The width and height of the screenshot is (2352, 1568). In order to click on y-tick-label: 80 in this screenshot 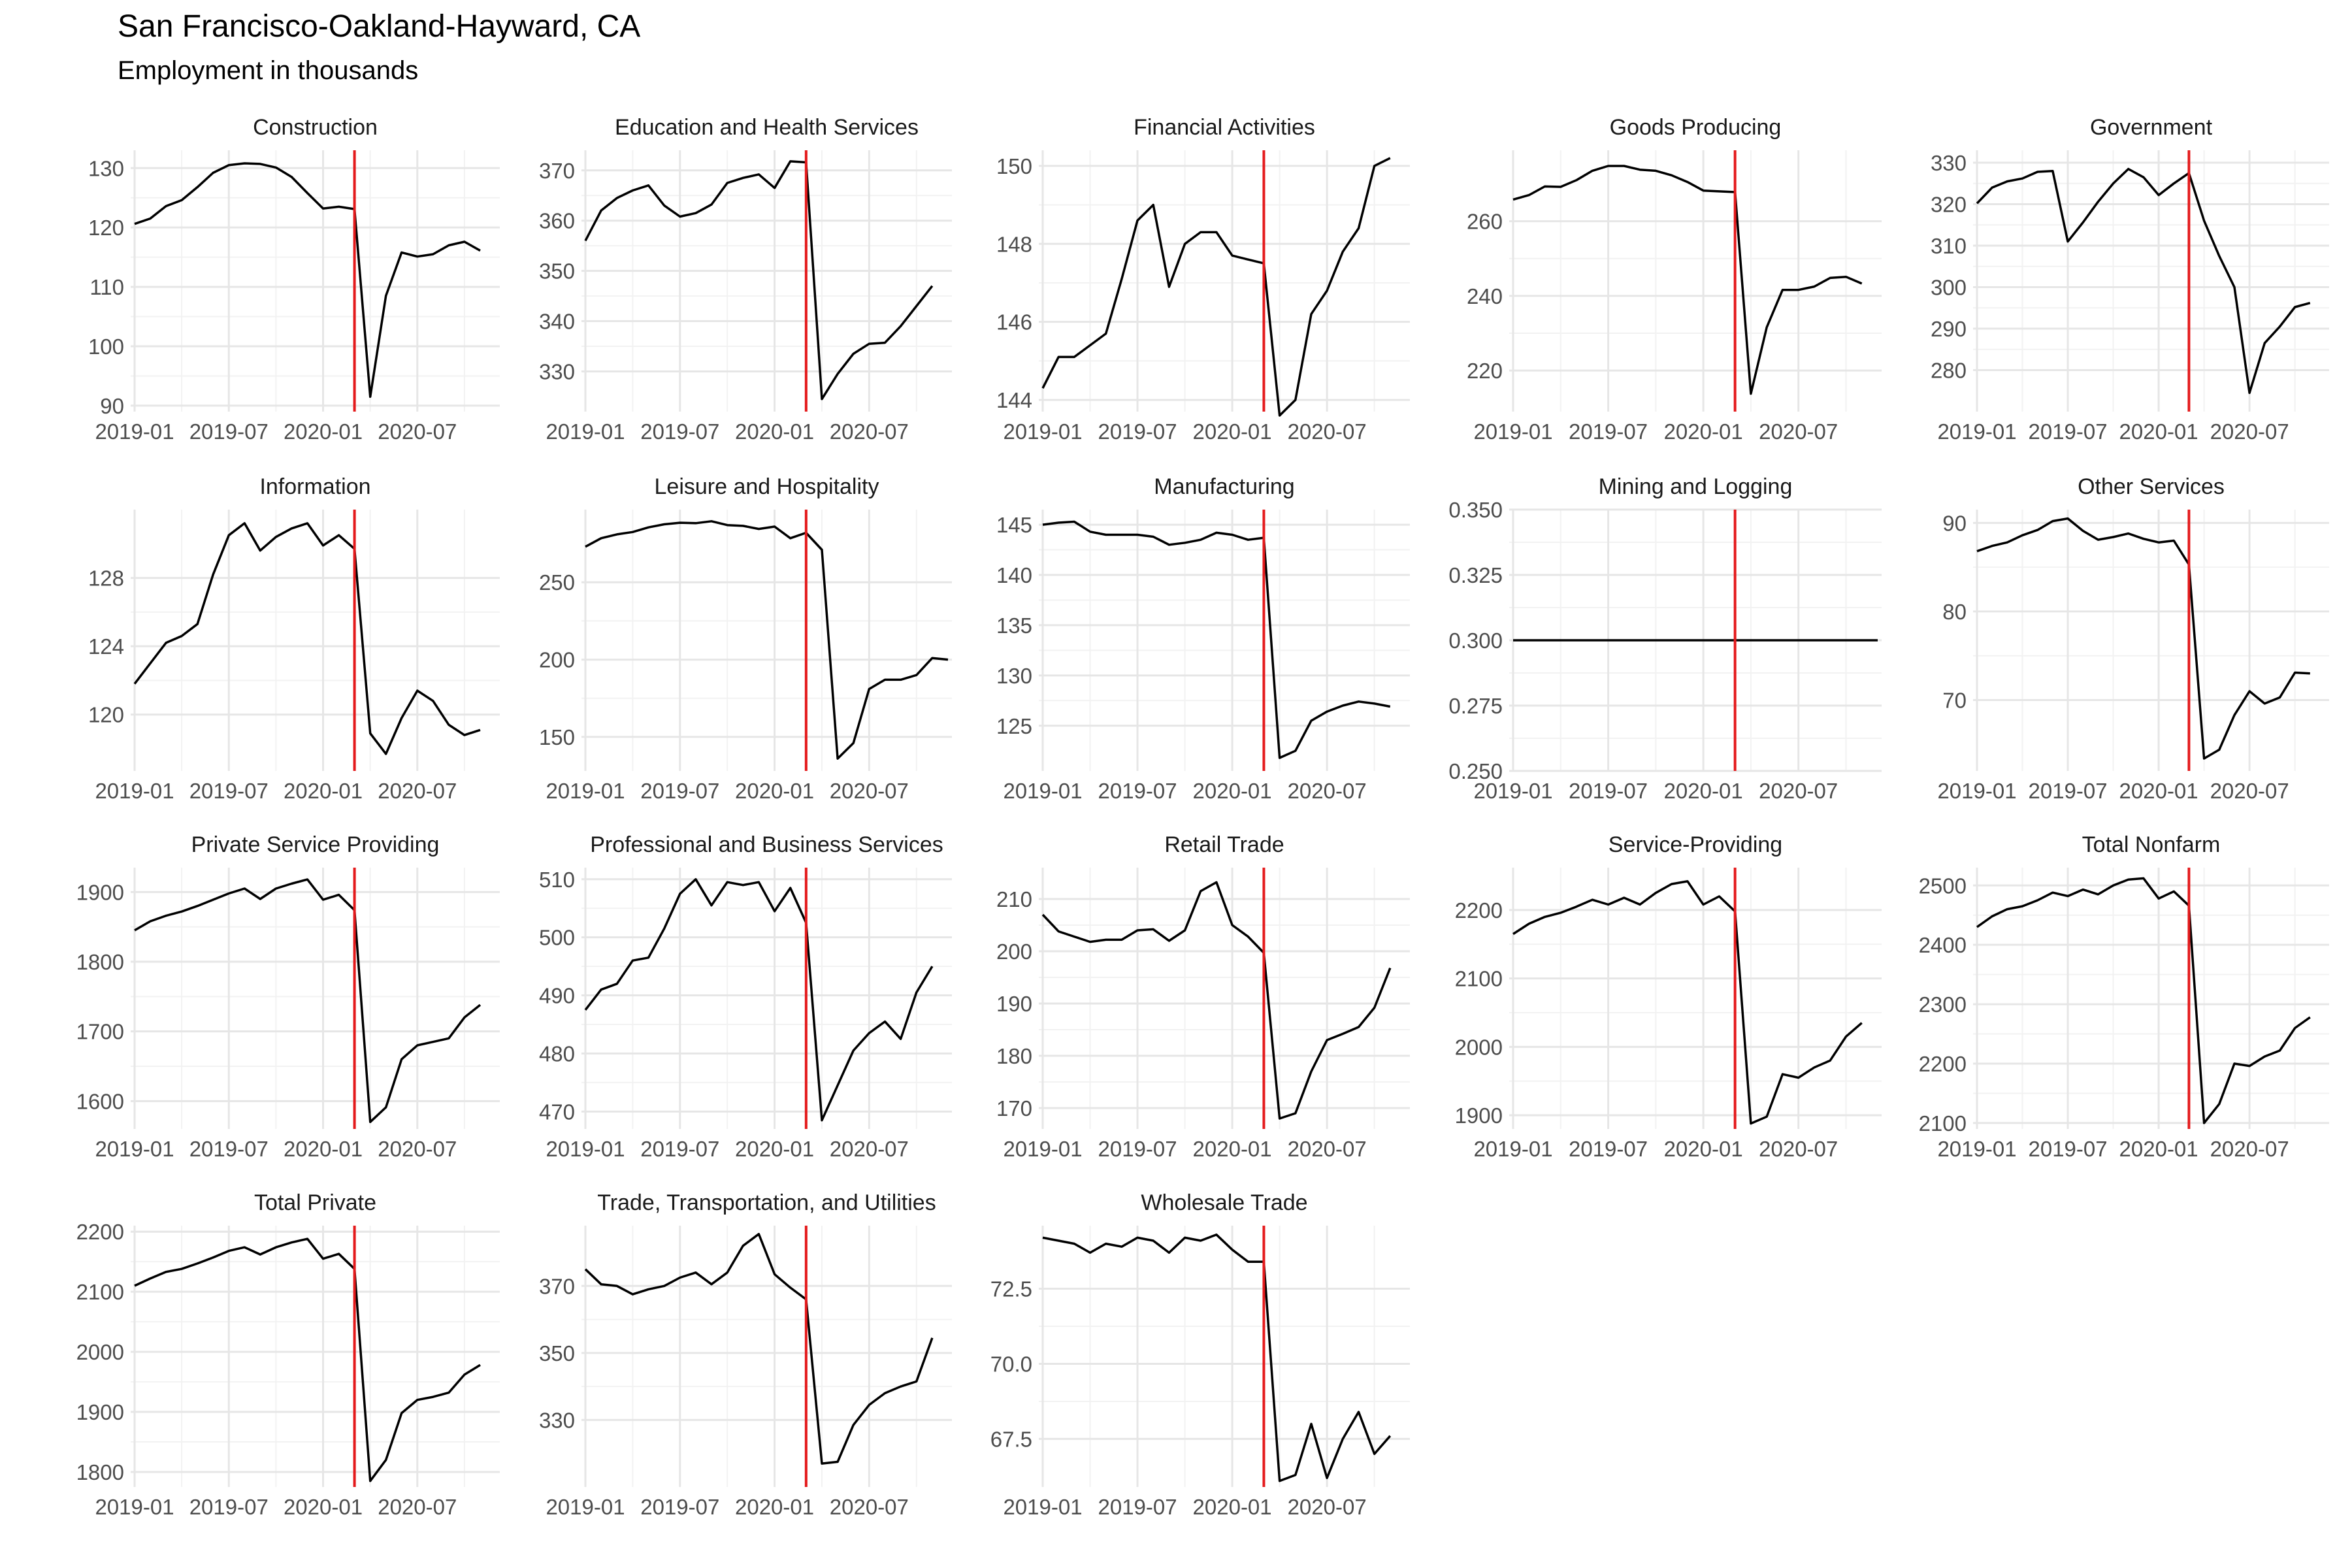, I will do `click(1954, 612)`.